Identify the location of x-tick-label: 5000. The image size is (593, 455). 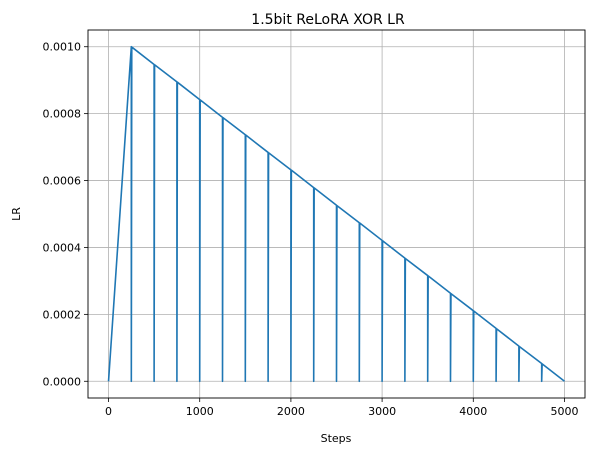
(564, 411).